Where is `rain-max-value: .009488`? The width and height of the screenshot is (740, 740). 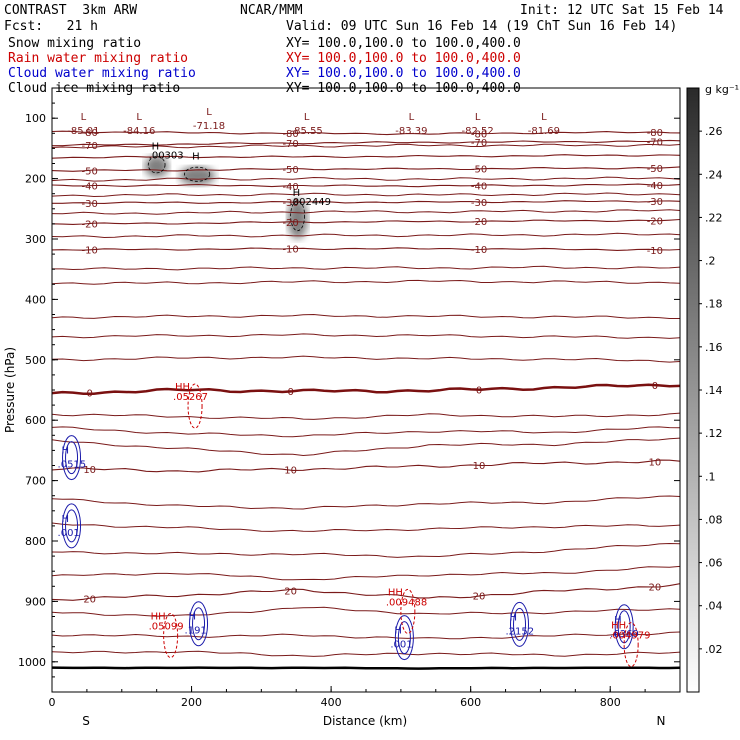
rain-max-value: .009488 is located at coordinates (406, 602).